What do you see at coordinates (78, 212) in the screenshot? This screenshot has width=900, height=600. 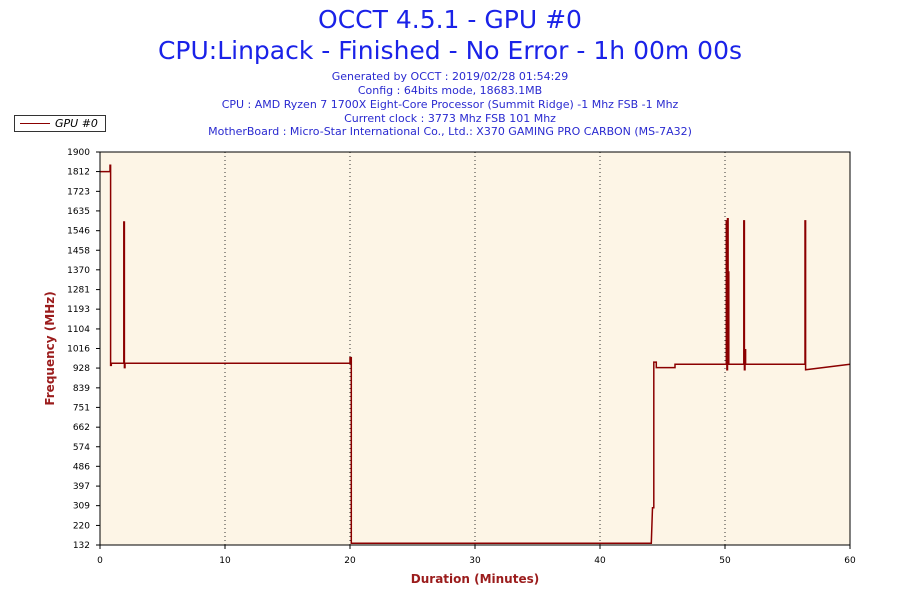 I see `y-tick-label: 1635` at bounding box center [78, 212].